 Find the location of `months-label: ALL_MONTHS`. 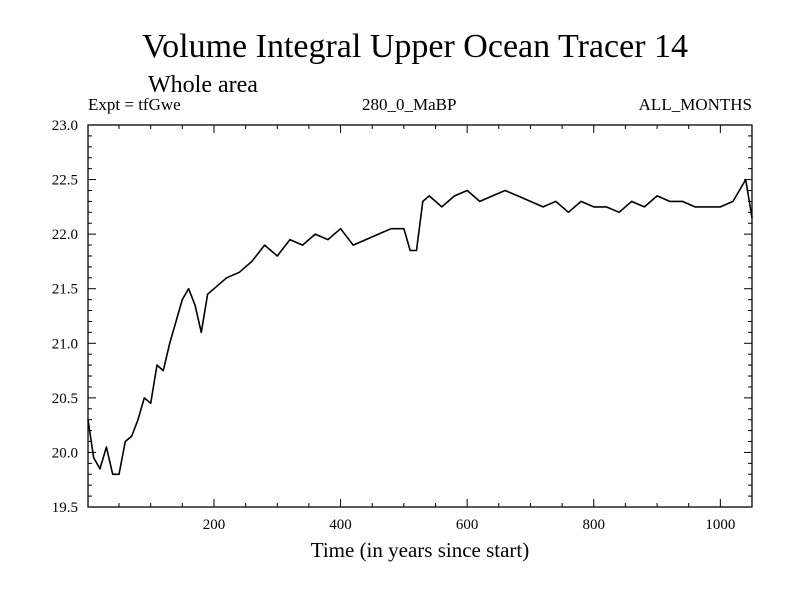

months-label: ALL_MONTHS is located at coordinates (695, 104).